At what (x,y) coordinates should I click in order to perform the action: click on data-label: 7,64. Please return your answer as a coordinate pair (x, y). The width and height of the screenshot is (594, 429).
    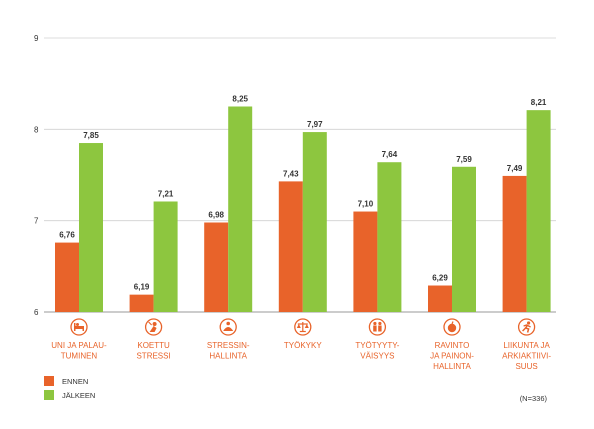
    Looking at the image, I should click on (390, 154).